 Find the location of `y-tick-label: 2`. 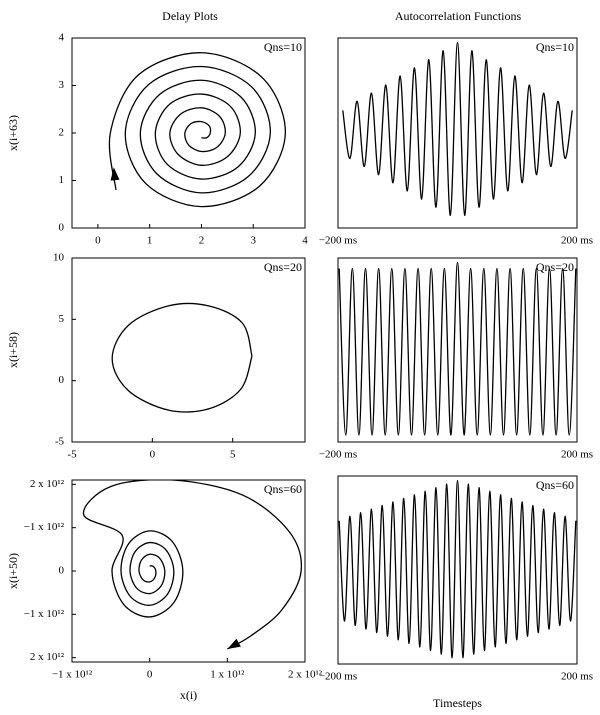

y-tick-label: 2 is located at coordinates (62, 133).